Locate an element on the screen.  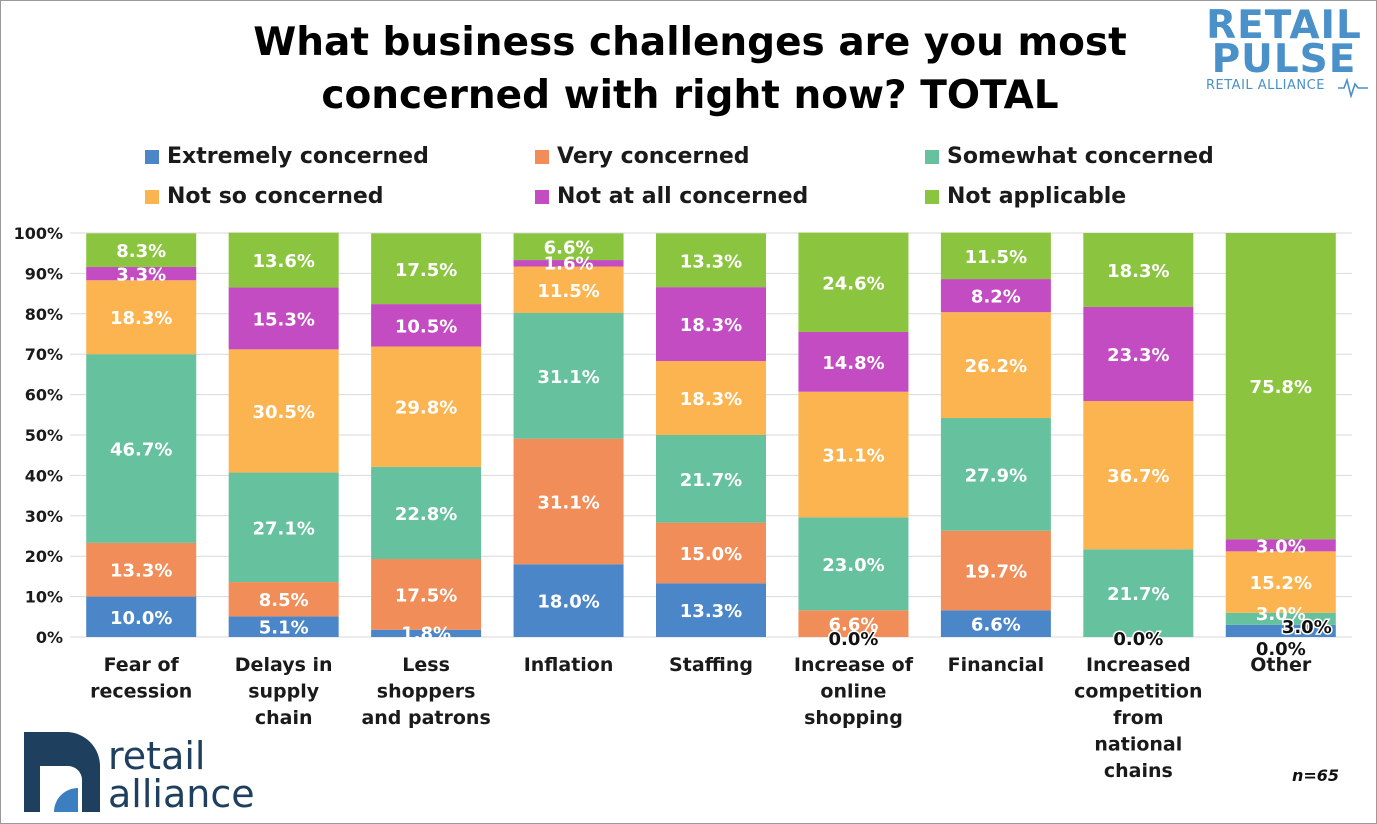
y-tick-label: 60% is located at coordinates (44, 395).